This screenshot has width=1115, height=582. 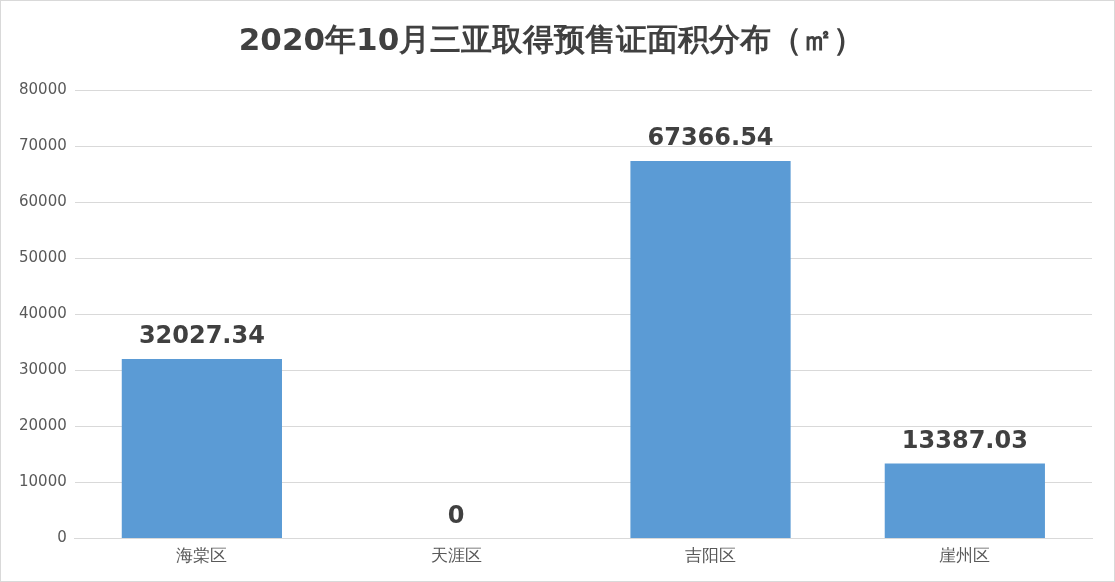 What do you see at coordinates (201, 335) in the screenshot?
I see `data-label: 32027.34` at bounding box center [201, 335].